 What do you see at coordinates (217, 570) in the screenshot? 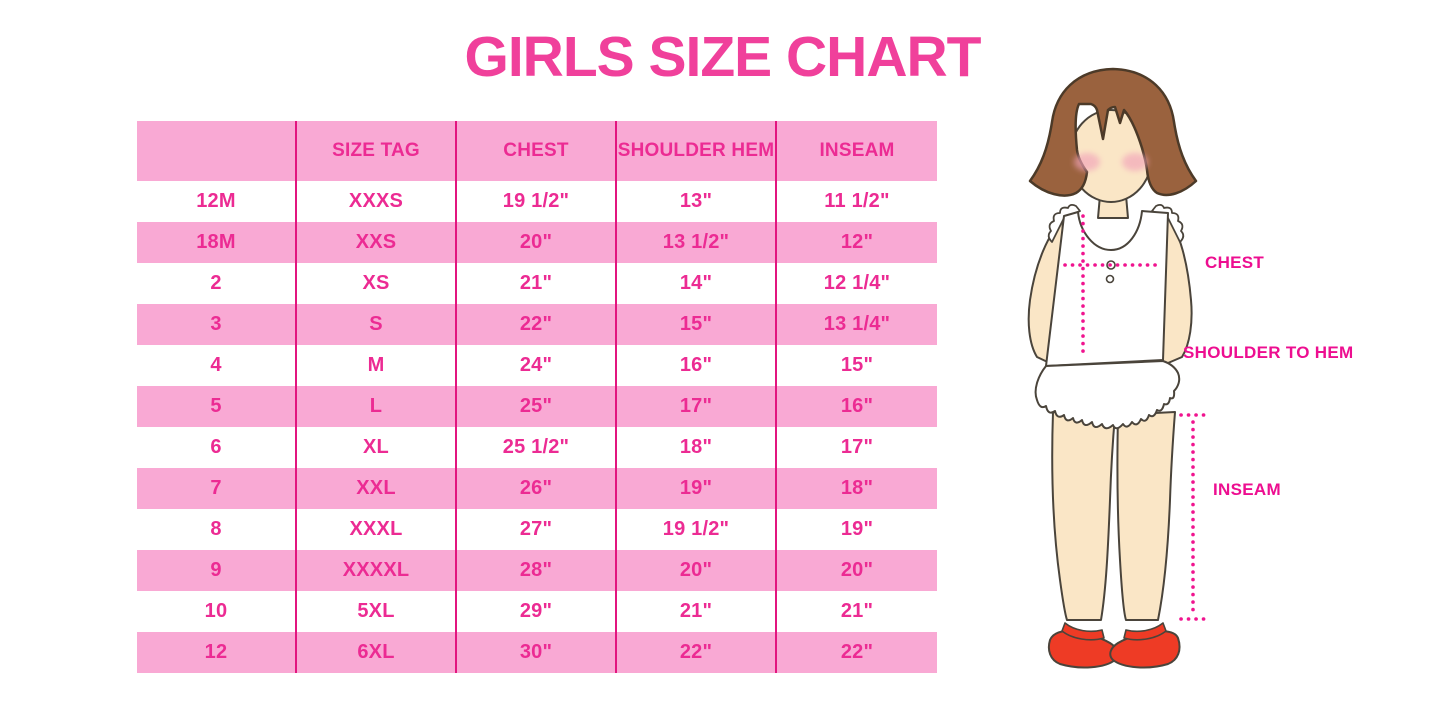
I see `table-cell: 9` at bounding box center [217, 570].